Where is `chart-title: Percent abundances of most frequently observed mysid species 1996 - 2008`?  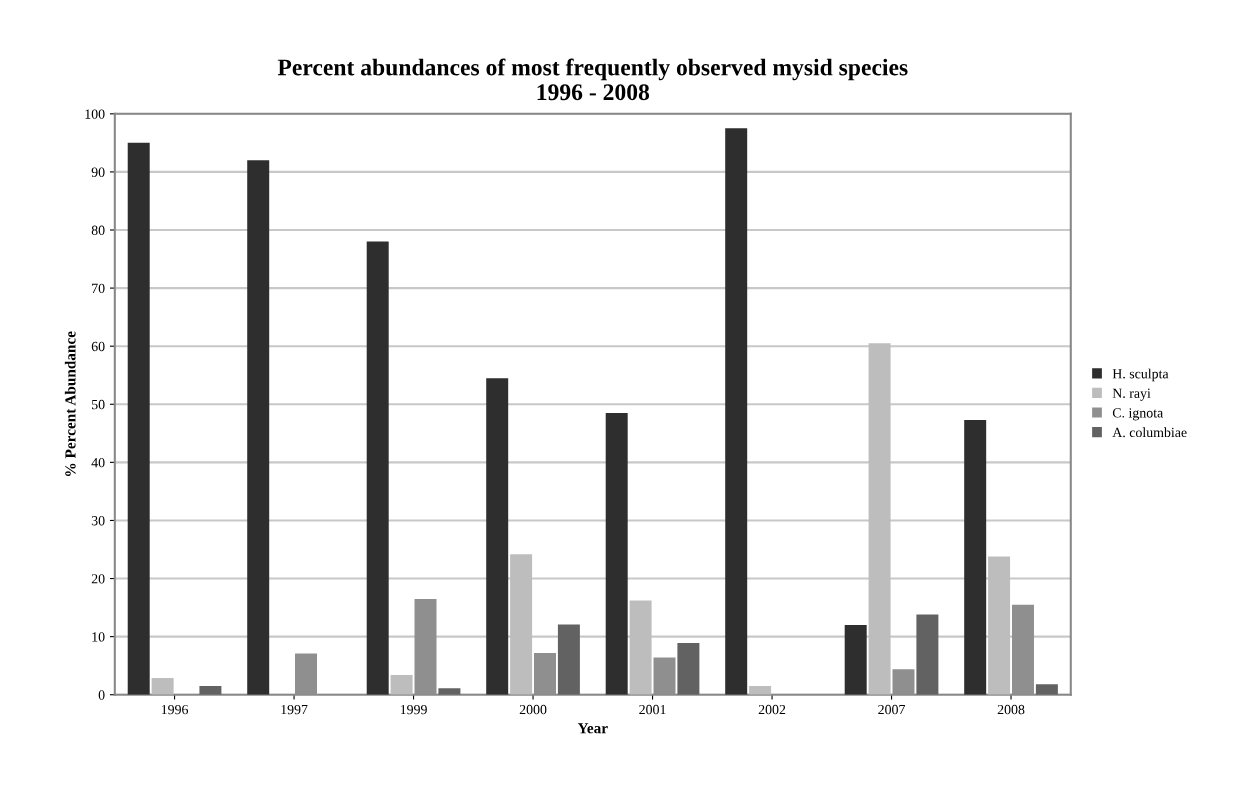
chart-title: Percent abundances of most frequently observed mysid species 1996 - 2008 is located at coordinates (592, 79).